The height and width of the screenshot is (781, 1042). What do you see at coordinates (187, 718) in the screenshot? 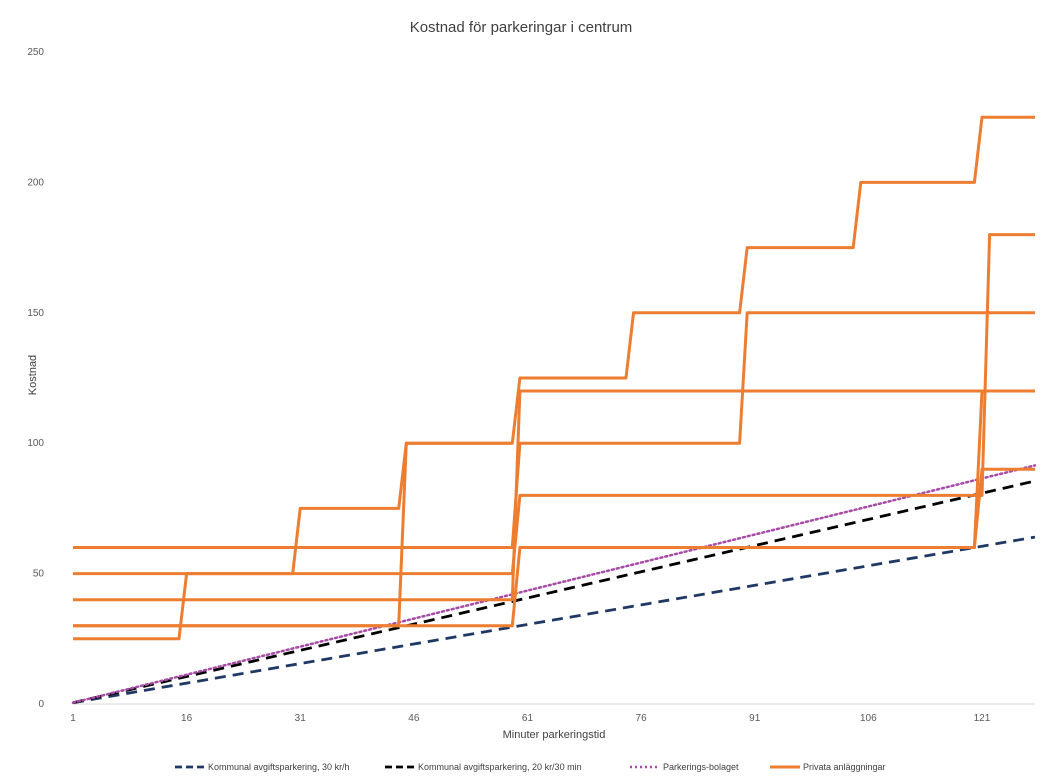
I see `x-tick-label: 16` at bounding box center [187, 718].